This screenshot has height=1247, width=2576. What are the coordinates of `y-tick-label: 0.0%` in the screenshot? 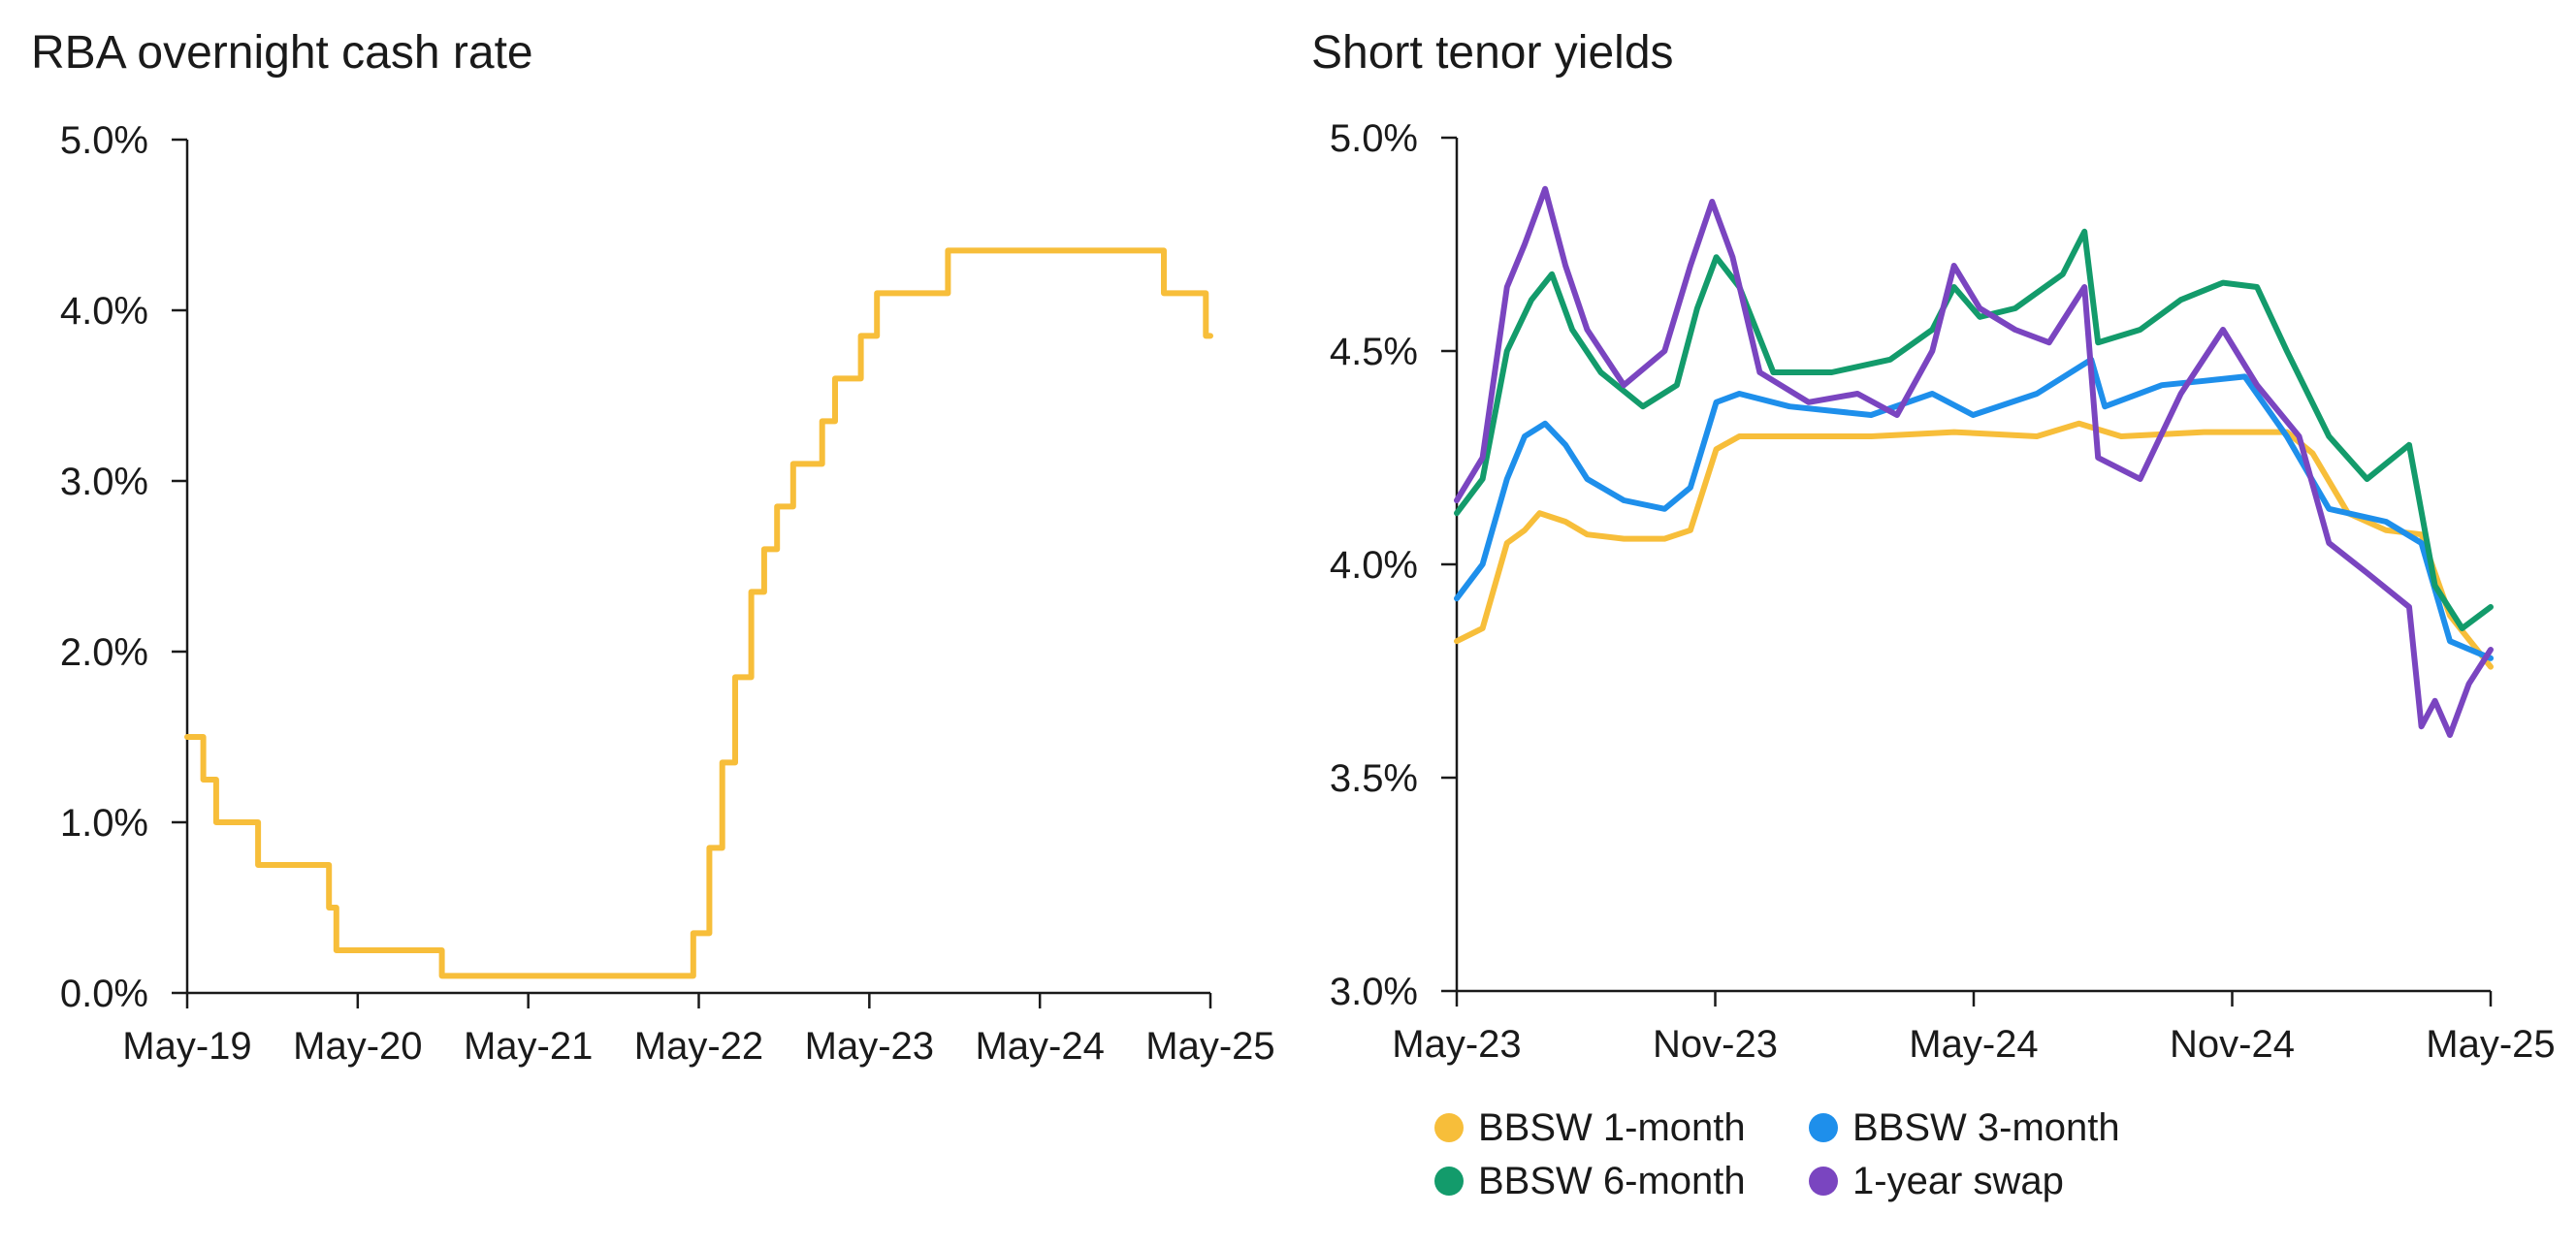 It's located at (104, 994).